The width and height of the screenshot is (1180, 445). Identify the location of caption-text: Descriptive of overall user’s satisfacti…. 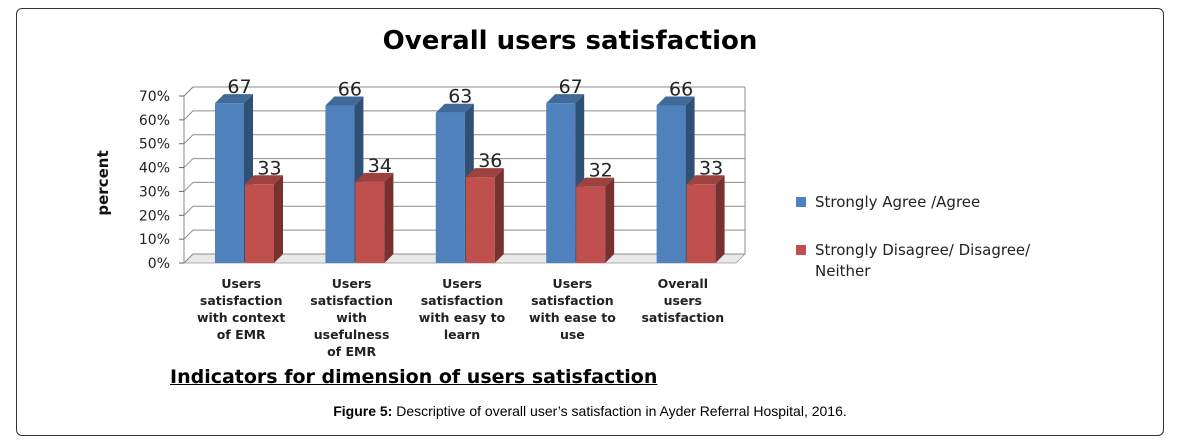
(619, 411).